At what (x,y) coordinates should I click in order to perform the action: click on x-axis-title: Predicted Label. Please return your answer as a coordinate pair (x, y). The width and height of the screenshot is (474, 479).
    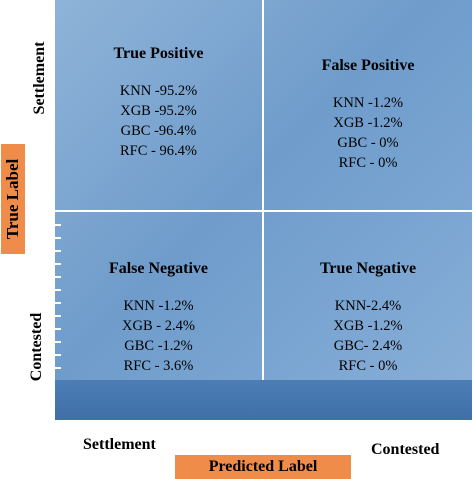
    Looking at the image, I should click on (263, 467).